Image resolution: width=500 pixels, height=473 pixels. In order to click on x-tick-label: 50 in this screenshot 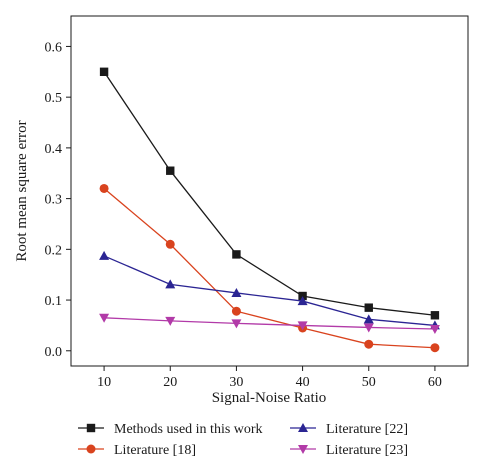, I will do `click(369, 382)`.